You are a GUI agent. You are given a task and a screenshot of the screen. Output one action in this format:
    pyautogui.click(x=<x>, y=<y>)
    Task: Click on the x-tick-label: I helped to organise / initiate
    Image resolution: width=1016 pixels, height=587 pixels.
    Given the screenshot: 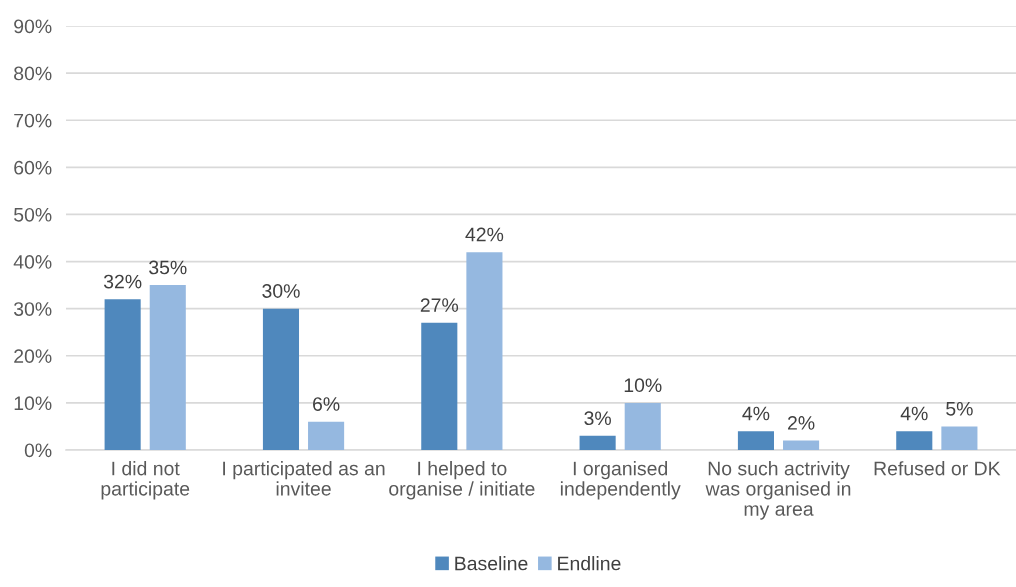 What is the action you would take?
    pyautogui.click(x=462, y=480)
    